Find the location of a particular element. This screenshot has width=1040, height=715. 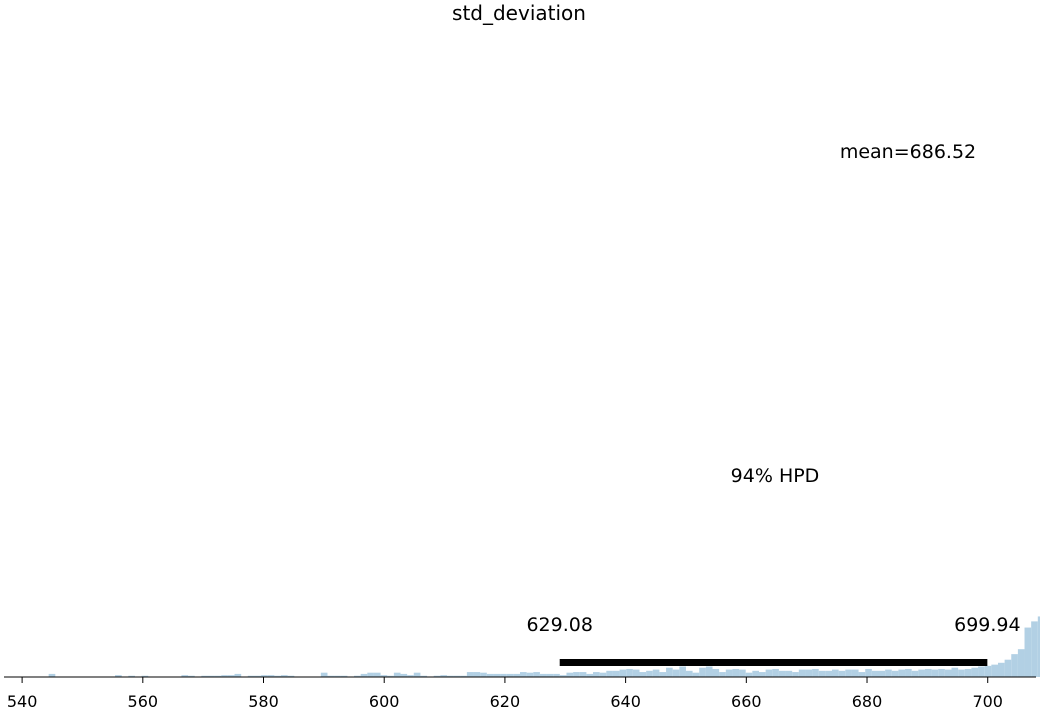

x-axis-ticks: 540 560 580 600 620 640 660 680 700 is located at coordinates (505, 694).